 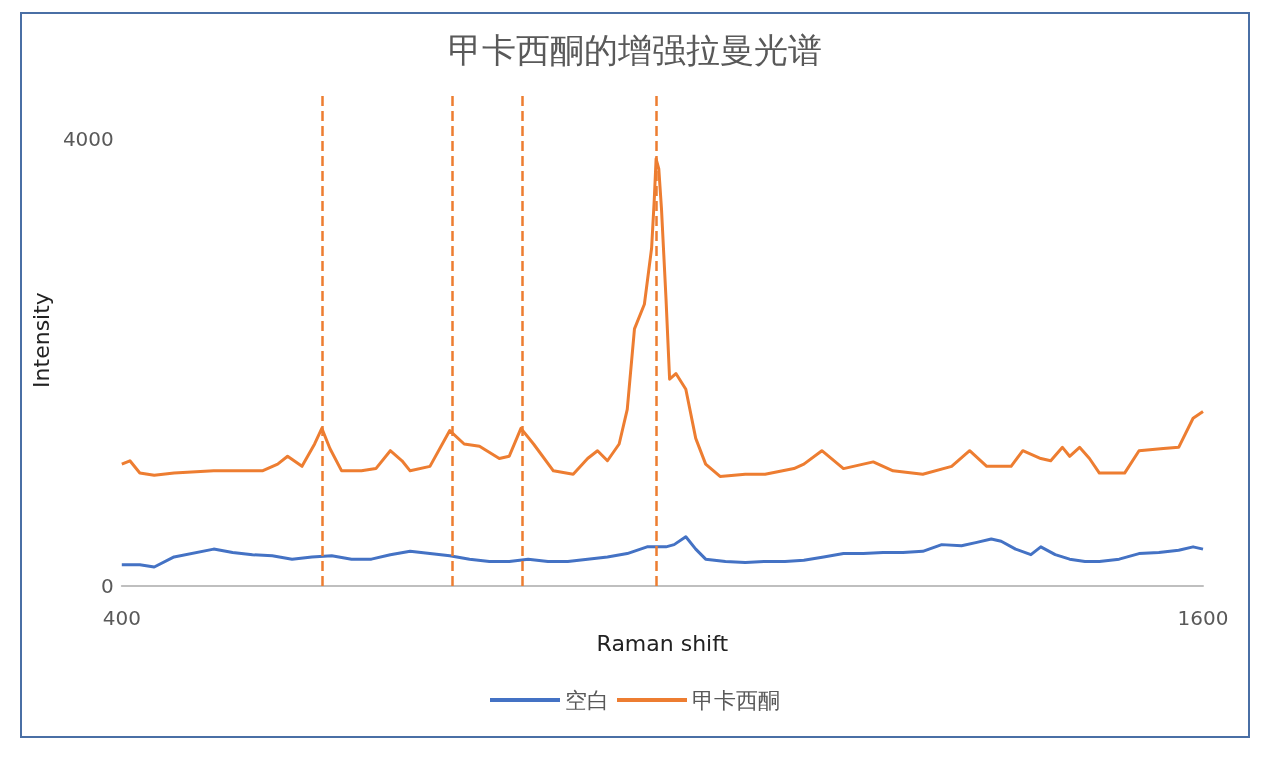 What do you see at coordinates (736, 700) in the screenshot?
I see `legend-label: 甲卡西酮` at bounding box center [736, 700].